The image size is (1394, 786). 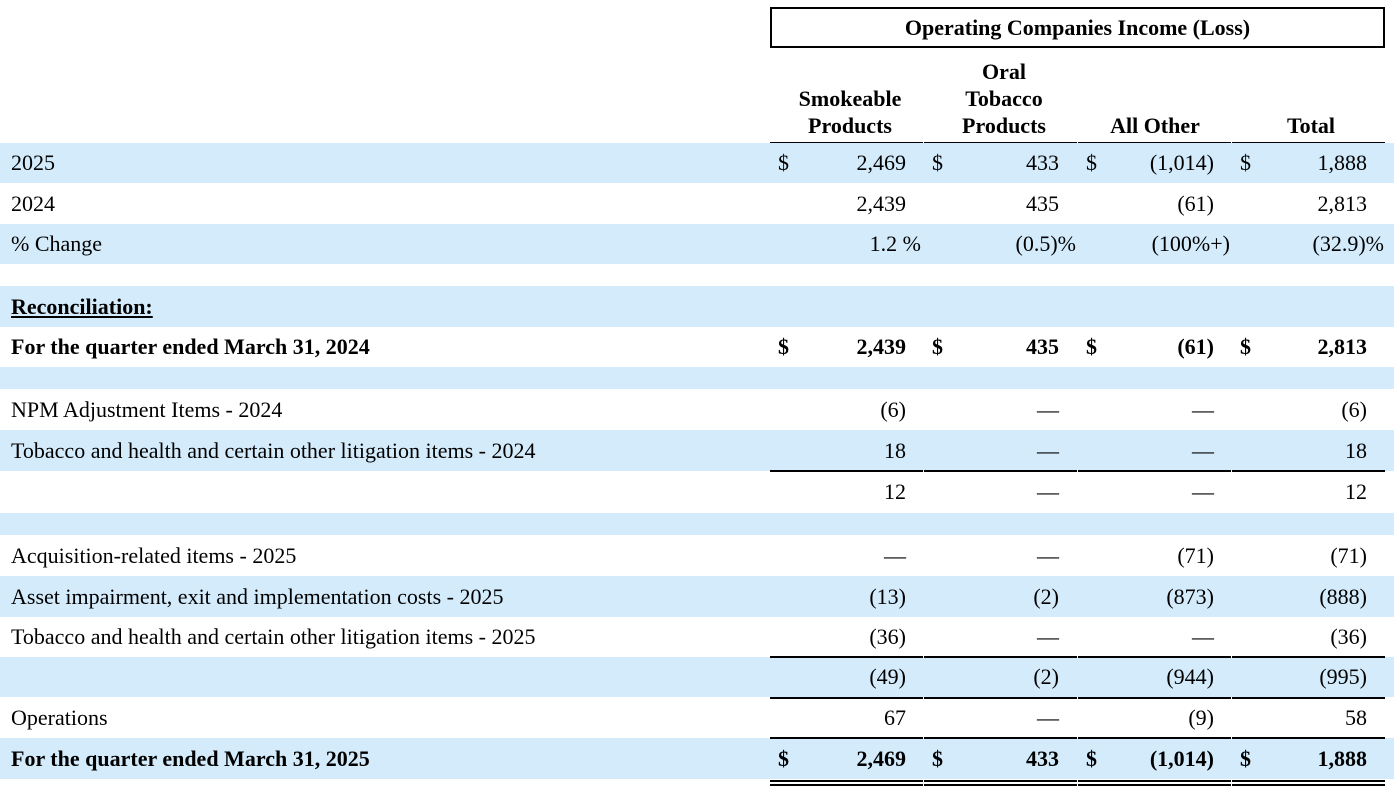 I want to click on value-smokeable: 12, so click(x=895, y=491).